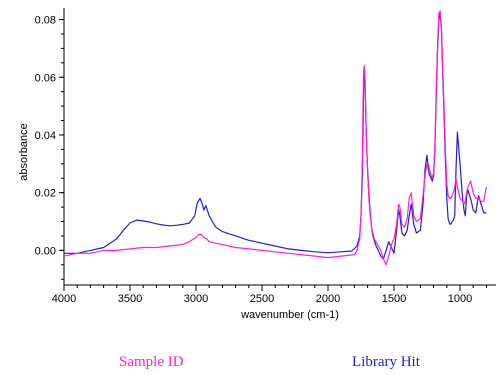 The height and width of the screenshot is (375, 496). Describe the element at coordinates (151, 362) in the screenshot. I see `legend-sample-id: Sample ID` at that location.